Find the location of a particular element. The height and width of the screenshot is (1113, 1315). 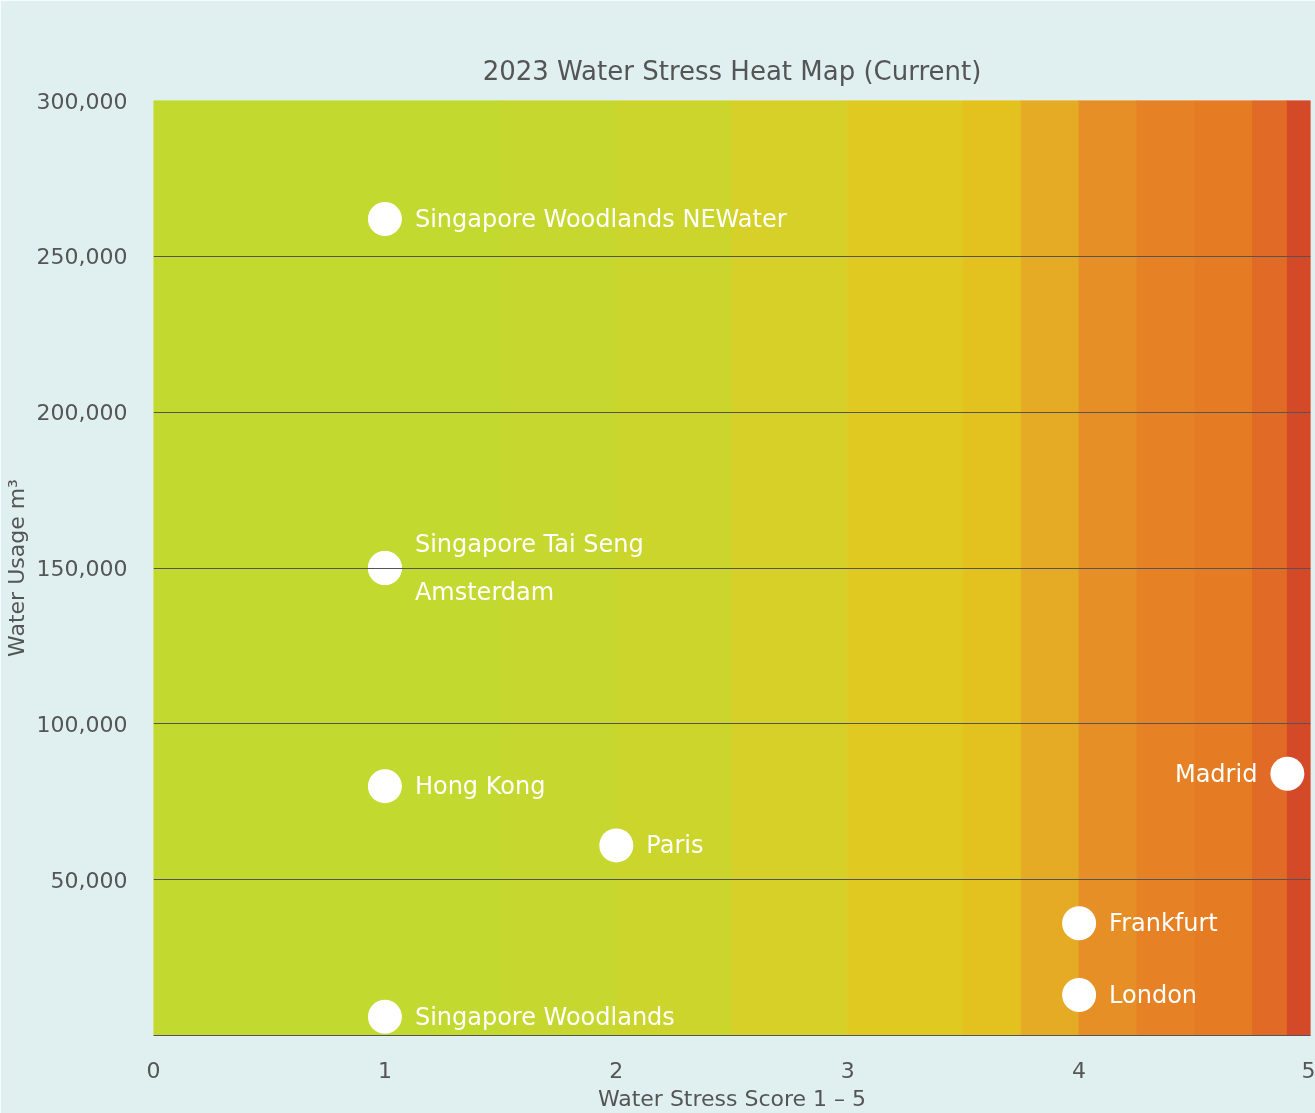

y-tick-label: 250,000 is located at coordinates (82, 257).